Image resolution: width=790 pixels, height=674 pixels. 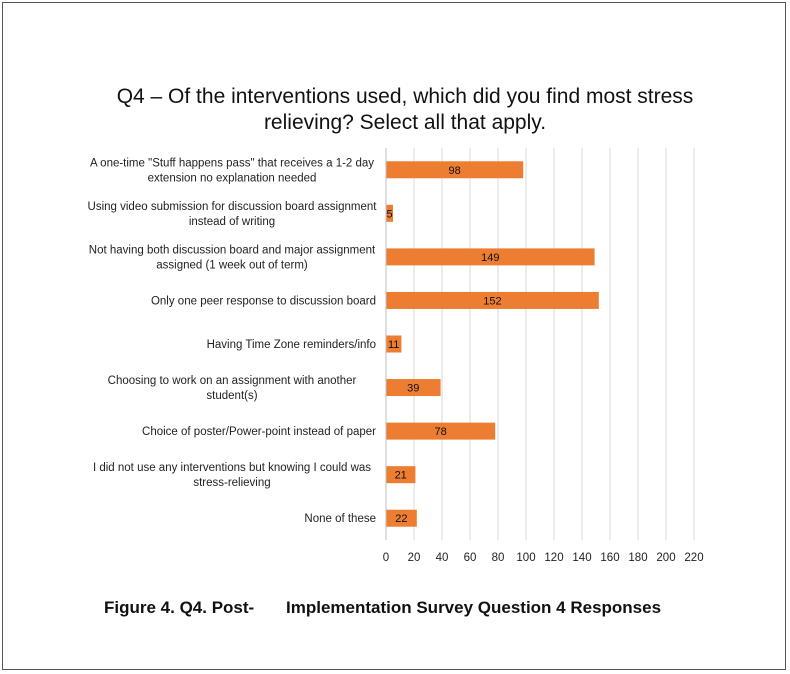 What do you see at coordinates (179, 607) in the screenshot?
I see `caption-part-1: Figure 4. Q4. Post-` at bounding box center [179, 607].